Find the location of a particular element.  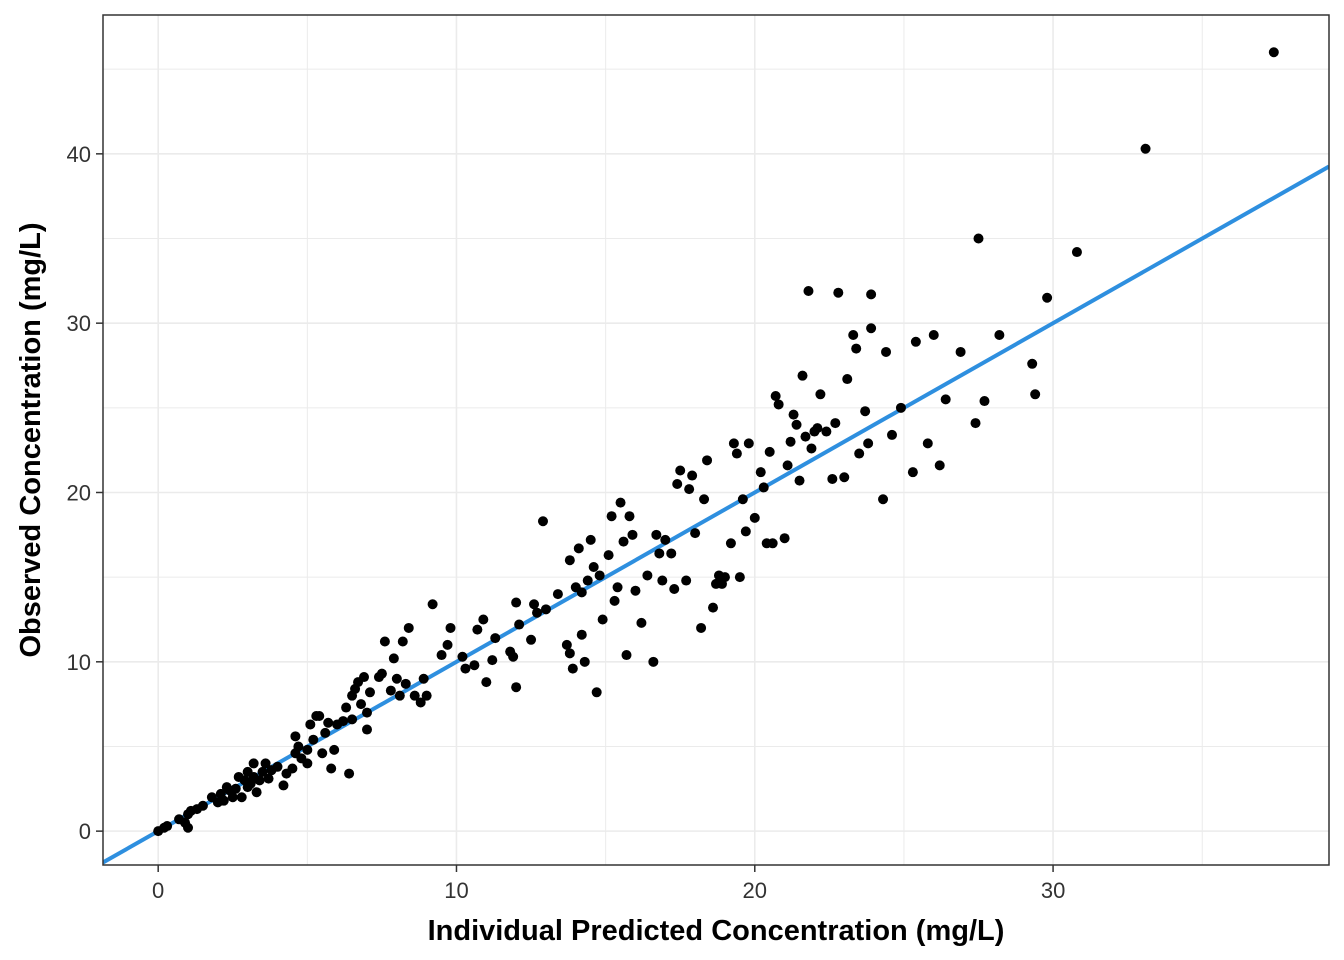

y-tick-label: 20 is located at coordinates (79, 492).